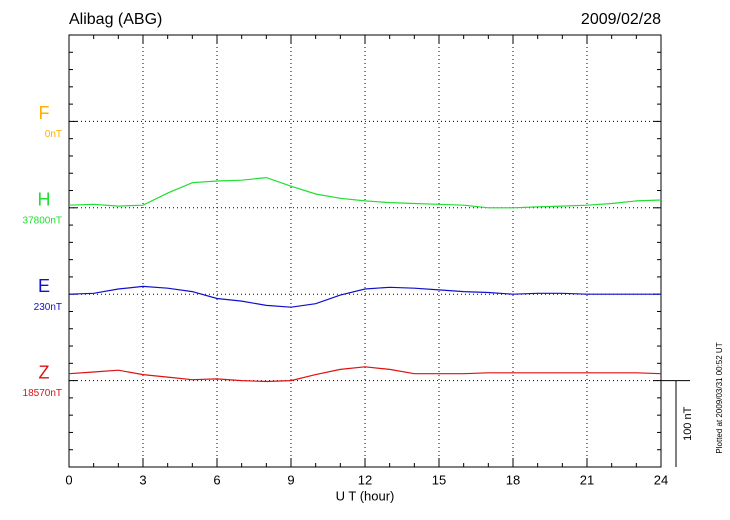  I want to click on x-tick-label: 3, so click(142, 479).